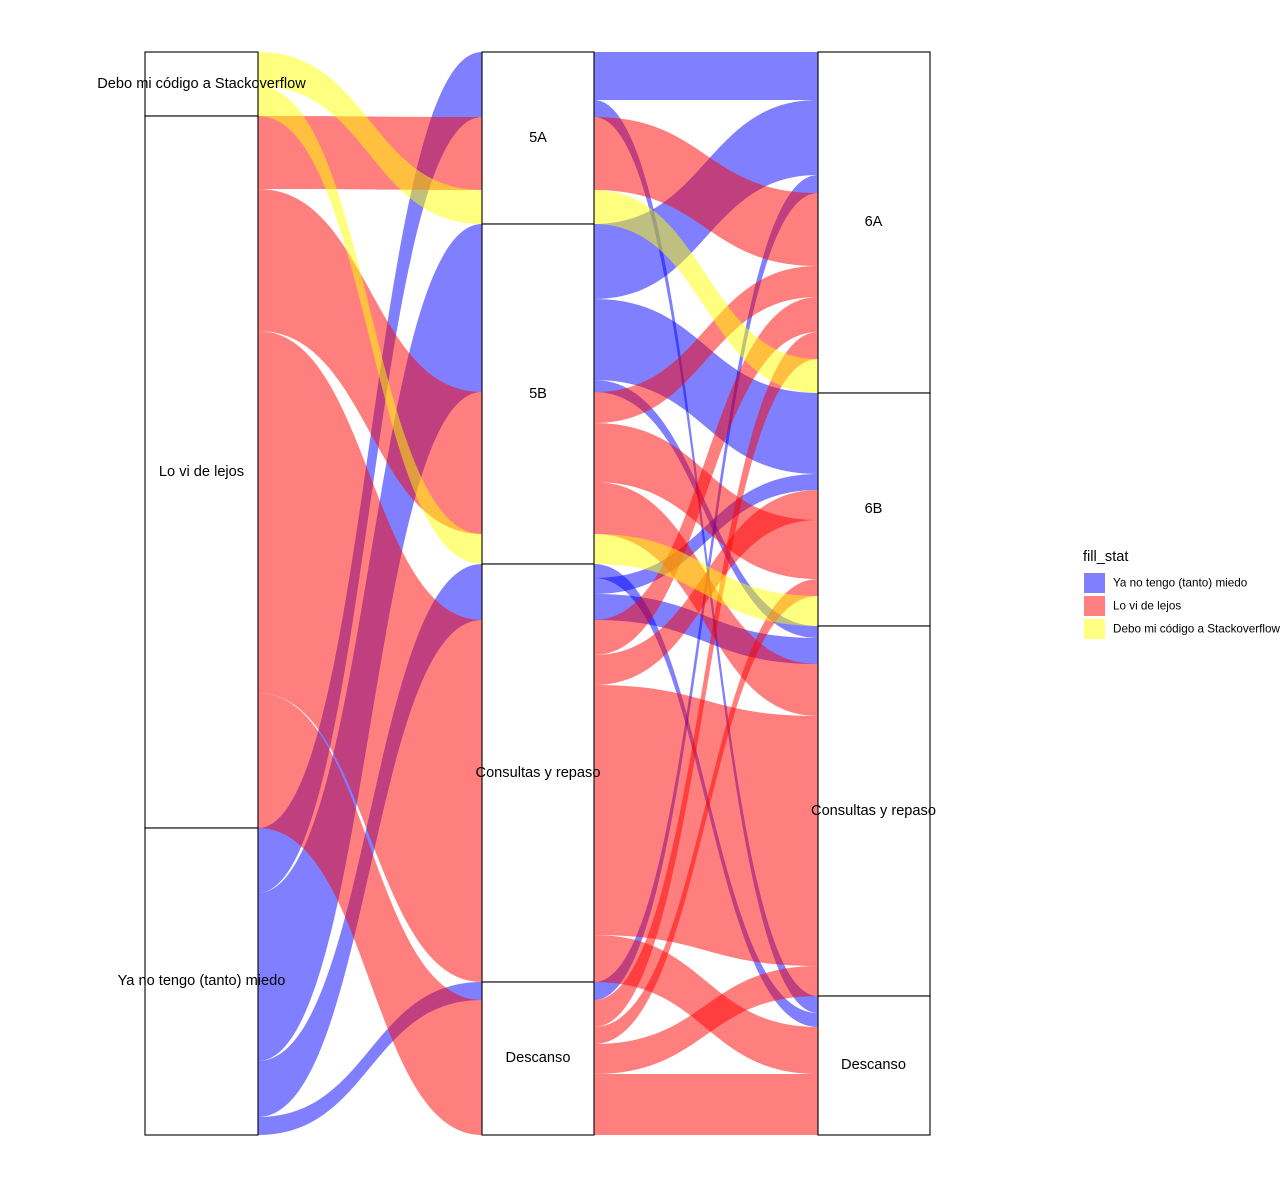  I want to click on svg-text: 5B, so click(538, 394).